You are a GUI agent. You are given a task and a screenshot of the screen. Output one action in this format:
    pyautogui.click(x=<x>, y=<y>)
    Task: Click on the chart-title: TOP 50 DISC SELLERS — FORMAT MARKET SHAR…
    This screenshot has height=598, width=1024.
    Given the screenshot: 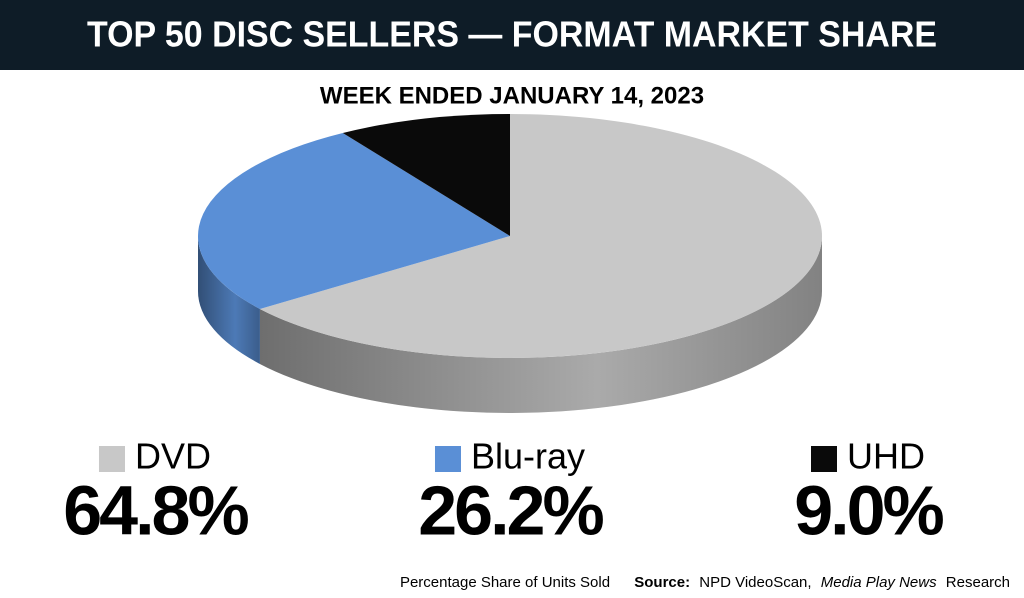 What is the action you would take?
    pyautogui.click(x=512, y=34)
    